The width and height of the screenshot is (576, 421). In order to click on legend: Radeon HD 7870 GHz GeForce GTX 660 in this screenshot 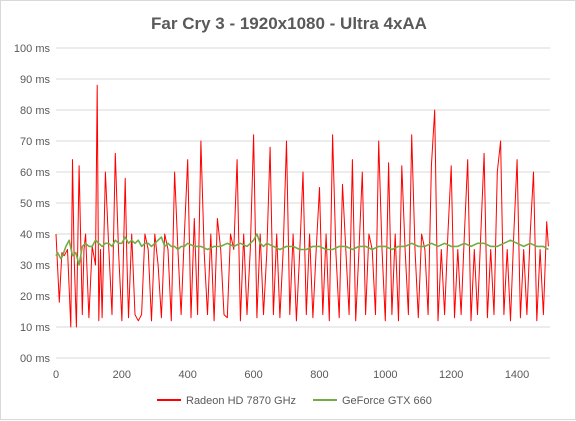, I will do `click(294, 401)`.